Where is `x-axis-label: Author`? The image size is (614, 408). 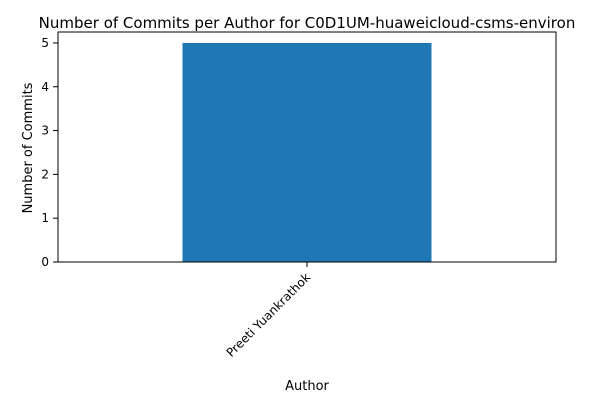
x-axis-label: Author is located at coordinates (307, 386).